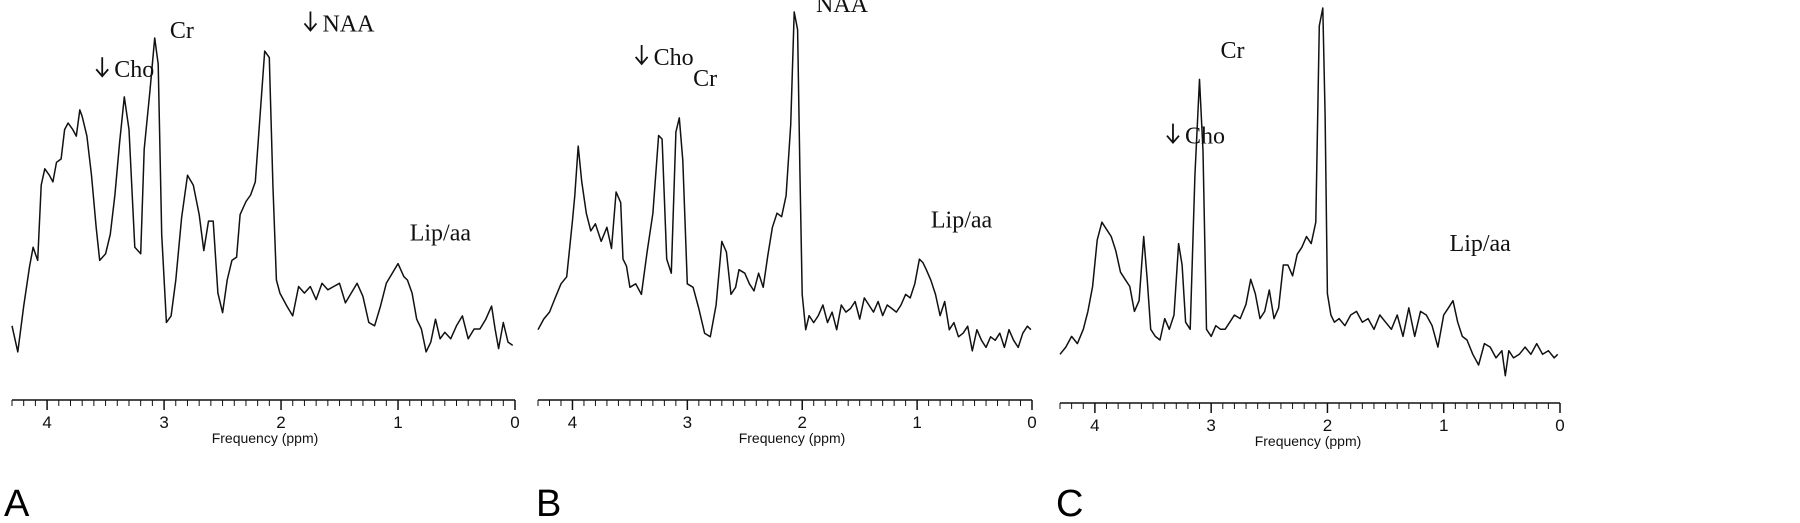 The width and height of the screenshot is (1800, 523). What do you see at coordinates (548, 503) in the screenshot?
I see `panel-letter: B` at bounding box center [548, 503].